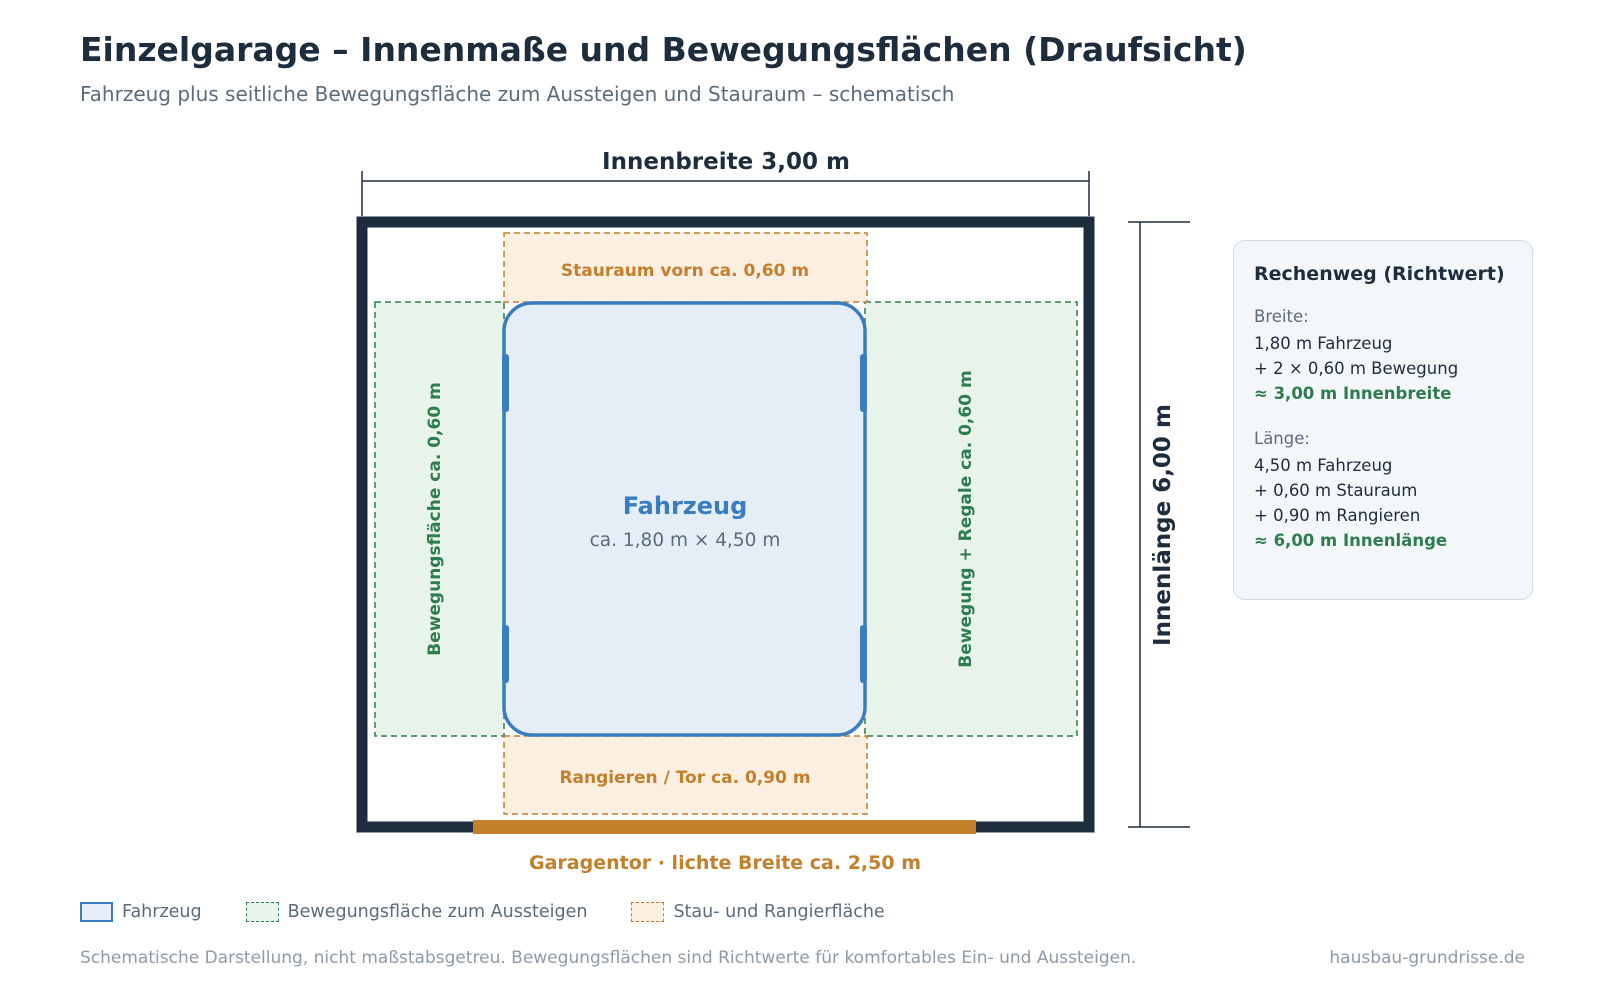  I want to click on legend-item-vehicle: Fahrzeug, so click(141, 912).